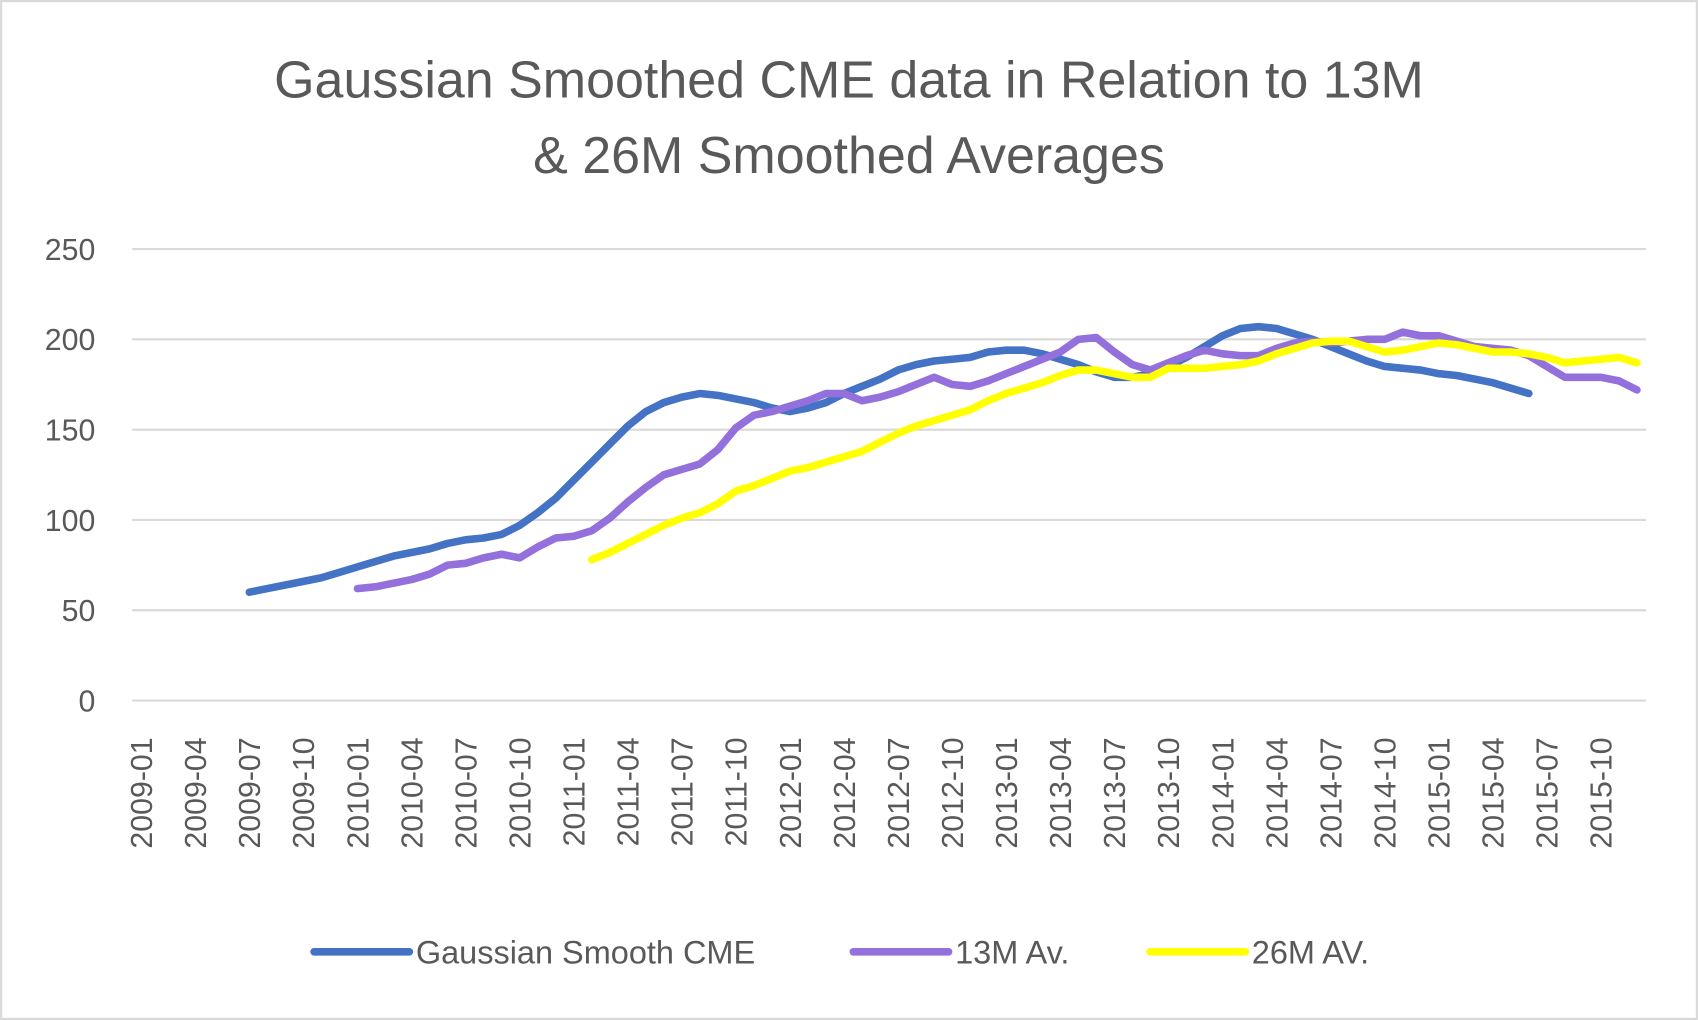 The height and width of the screenshot is (1020, 1698). I want to click on legend-label: 13M Av., so click(1012, 953).